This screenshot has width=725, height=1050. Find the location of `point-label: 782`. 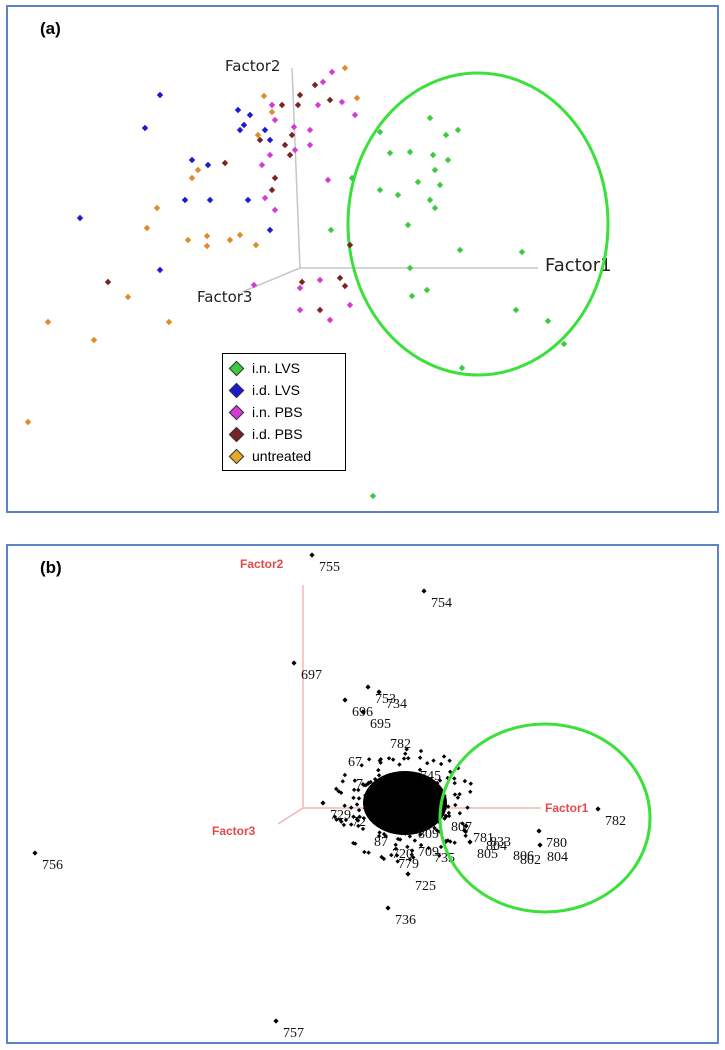

point-label: 782 is located at coordinates (615, 821).